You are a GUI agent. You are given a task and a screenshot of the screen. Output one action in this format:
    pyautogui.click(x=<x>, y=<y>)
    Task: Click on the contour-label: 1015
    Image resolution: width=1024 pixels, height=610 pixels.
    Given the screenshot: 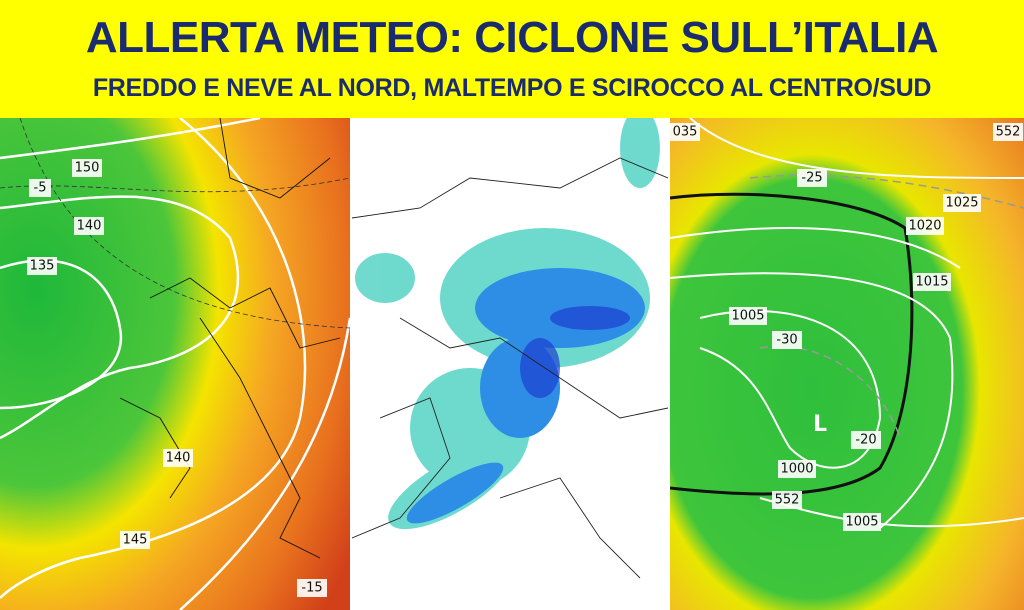 What is the action you would take?
    pyautogui.click(x=931, y=282)
    